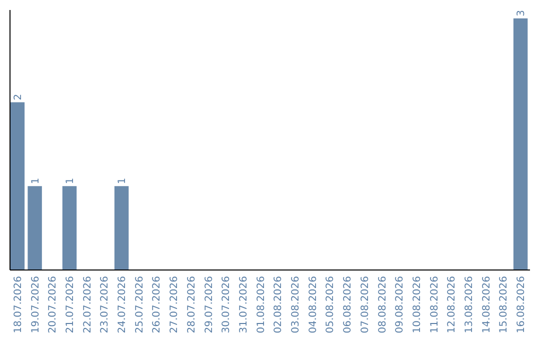 This screenshot has height=340, width=540. Describe the element at coordinates (330, 305) in the screenshot. I see `x-tick-label: 05.08.2026` at that location.